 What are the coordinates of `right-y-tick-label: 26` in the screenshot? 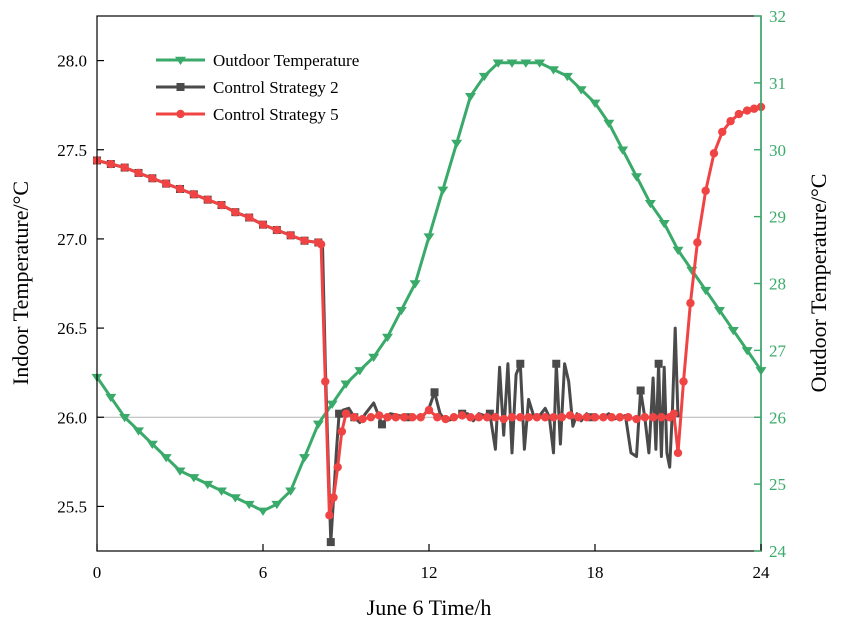 It's located at (777, 417).